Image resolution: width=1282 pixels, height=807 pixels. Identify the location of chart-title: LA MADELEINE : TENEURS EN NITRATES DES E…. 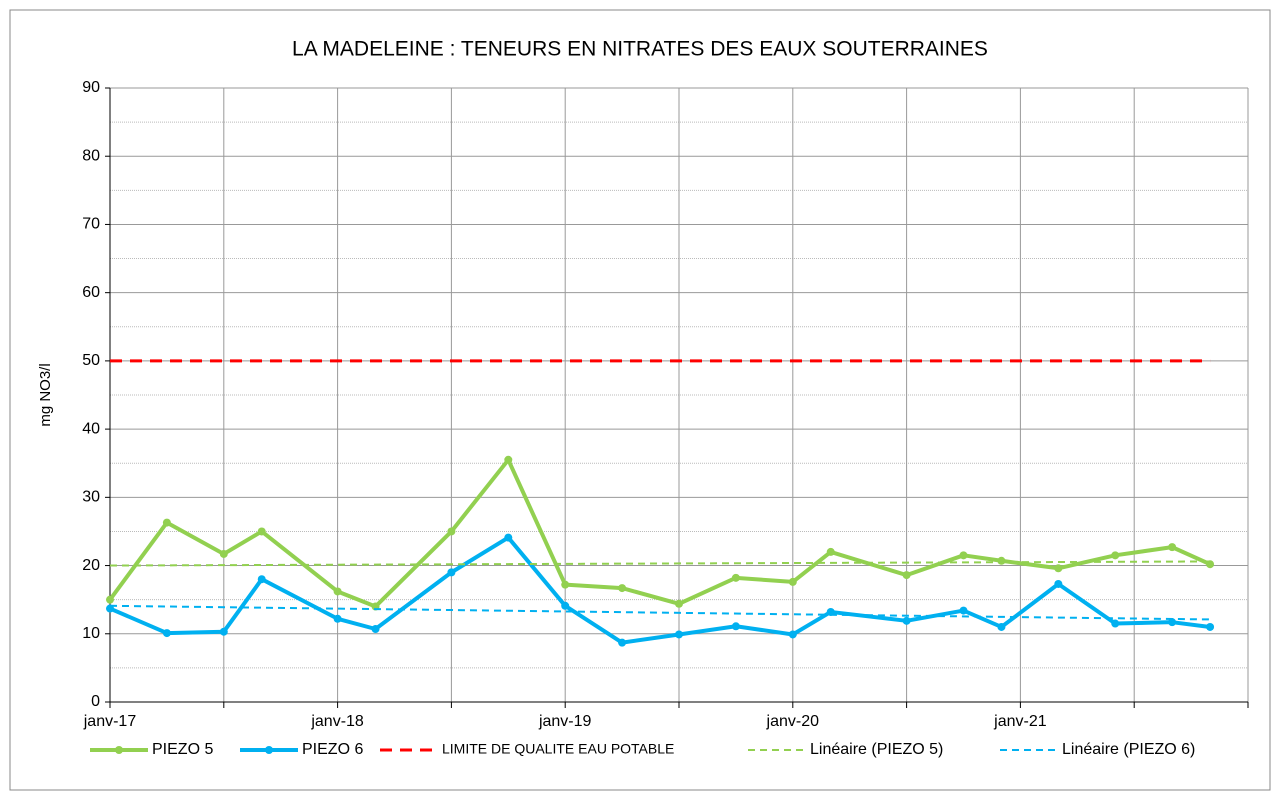
(640, 49).